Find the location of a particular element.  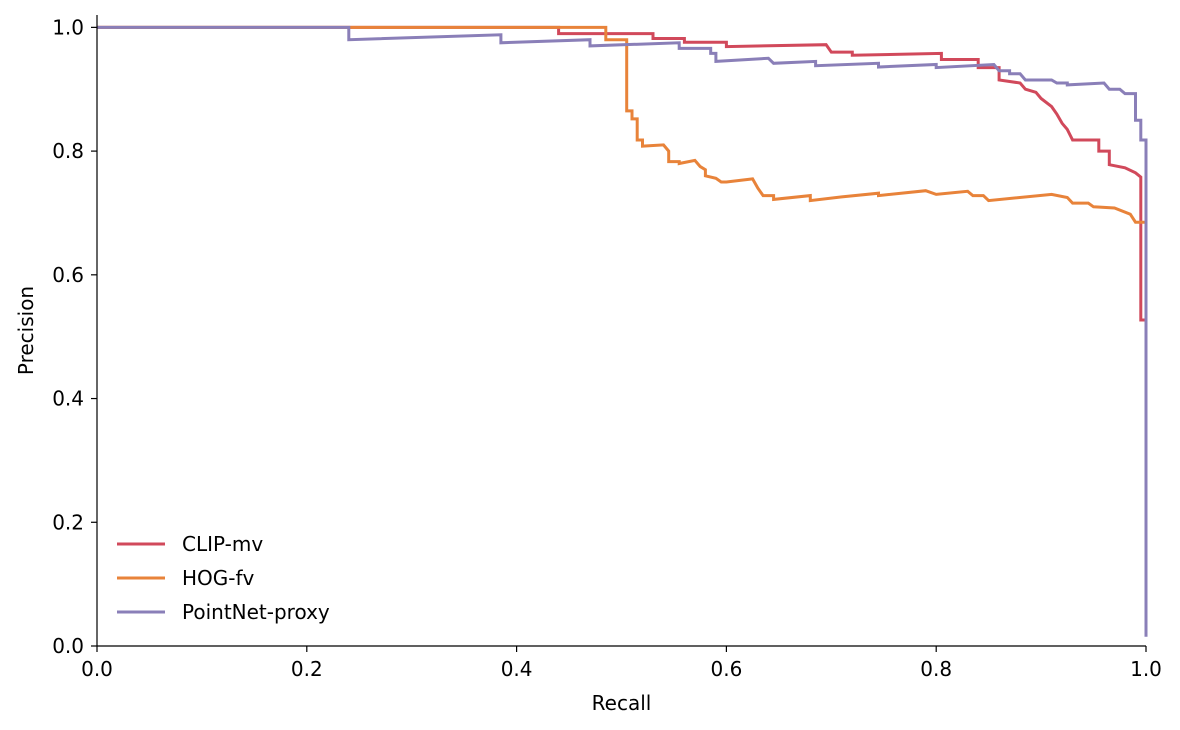

y-tick-label: 1.0 is located at coordinates (68, 27).